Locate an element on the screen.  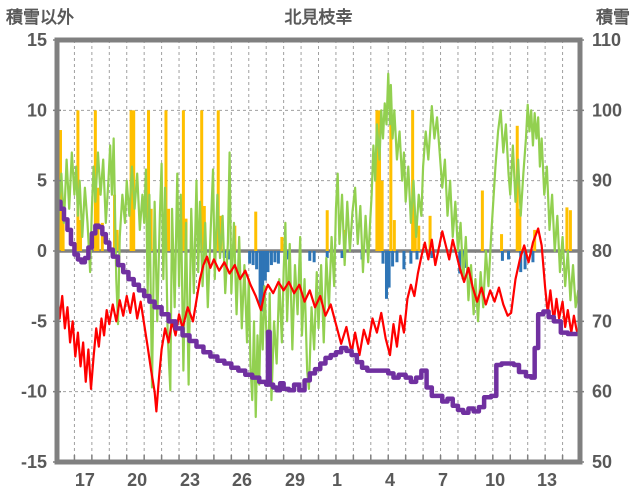
right-axis-tick-label: 60 is located at coordinates (602, 392).